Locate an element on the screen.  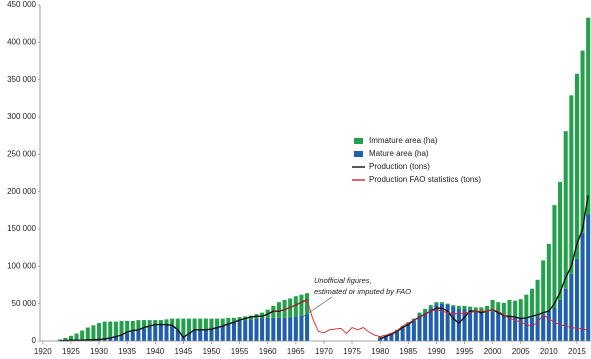
y-tick-label: 200 000 is located at coordinates (21, 191).